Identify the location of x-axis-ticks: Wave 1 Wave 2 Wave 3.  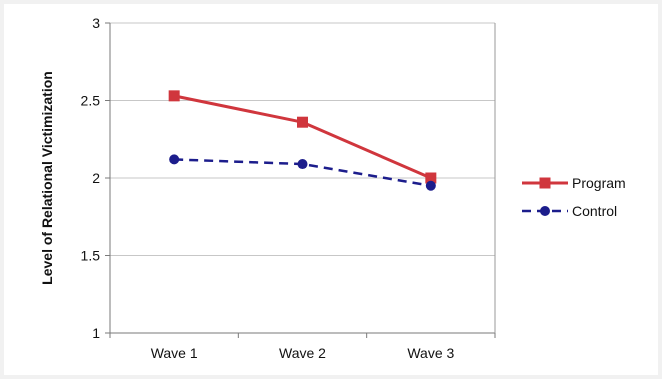
(302, 347).